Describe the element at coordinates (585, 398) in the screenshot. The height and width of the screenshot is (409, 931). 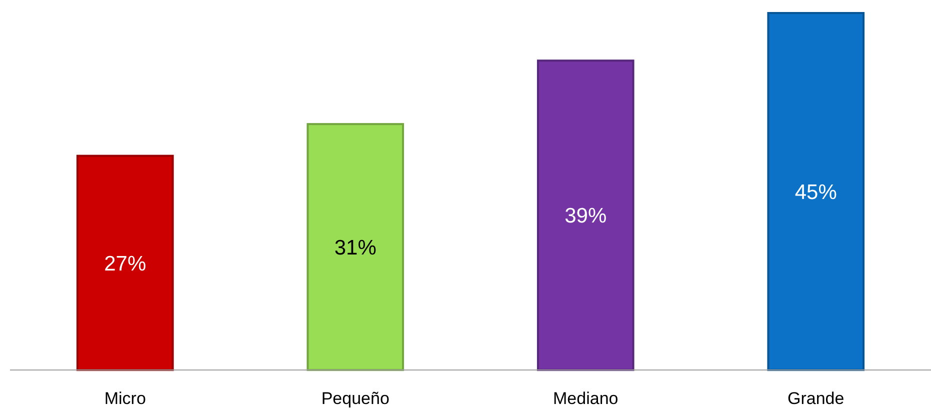
I see `x-tick-label: Mediano` at that location.